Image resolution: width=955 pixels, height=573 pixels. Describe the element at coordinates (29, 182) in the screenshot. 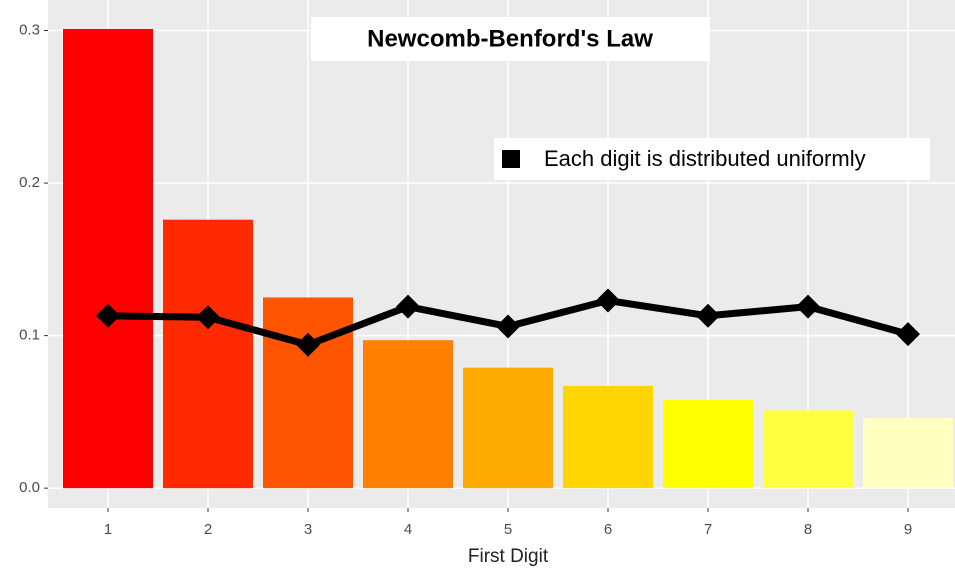

I see `y-tick-label: 0.2` at that location.